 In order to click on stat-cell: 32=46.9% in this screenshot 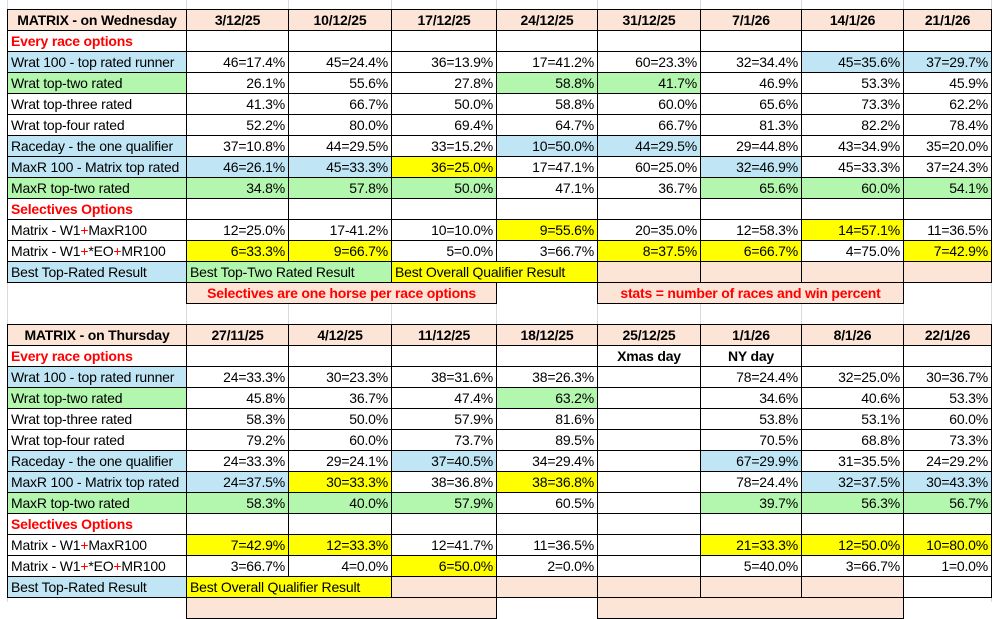, I will do `click(751, 167)`.